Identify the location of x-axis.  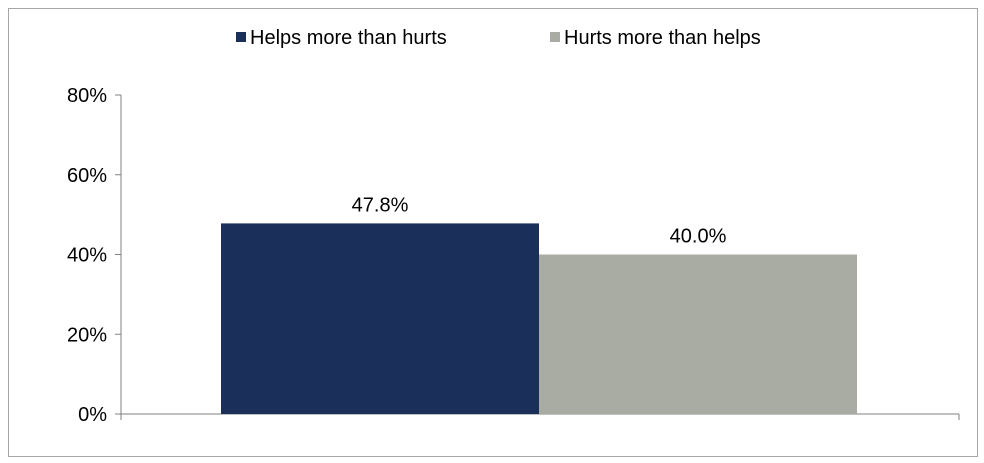
(540, 416).